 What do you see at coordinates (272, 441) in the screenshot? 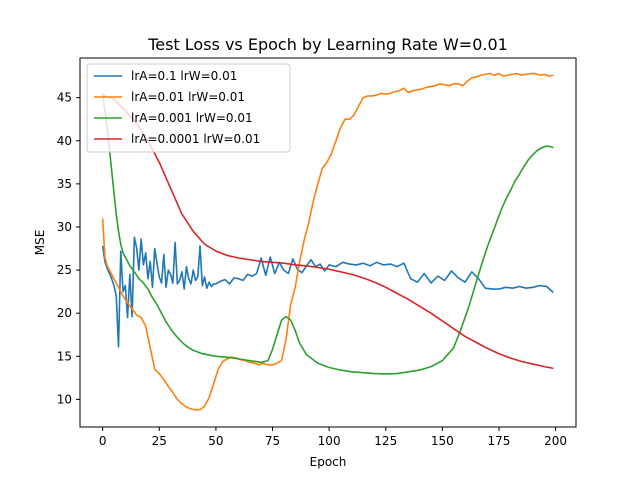
I see `x-tick-label: 75` at bounding box center [272, 441].